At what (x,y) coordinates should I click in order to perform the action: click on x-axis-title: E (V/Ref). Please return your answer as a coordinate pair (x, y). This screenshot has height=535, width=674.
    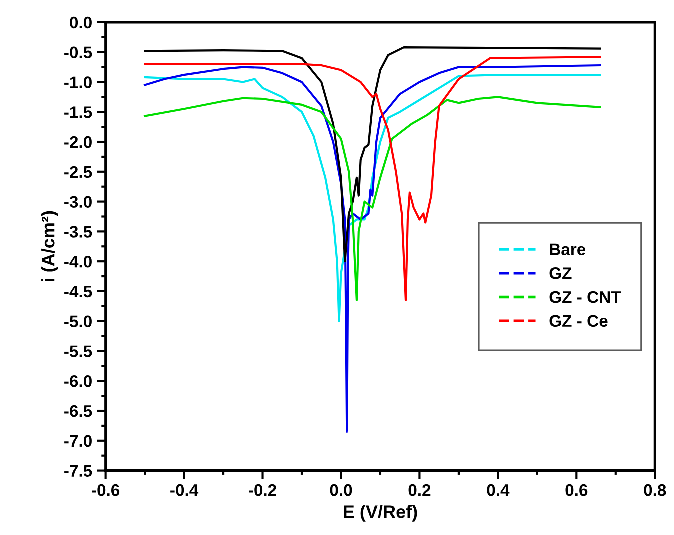
    Looking at the image, I should click on (381, 513).